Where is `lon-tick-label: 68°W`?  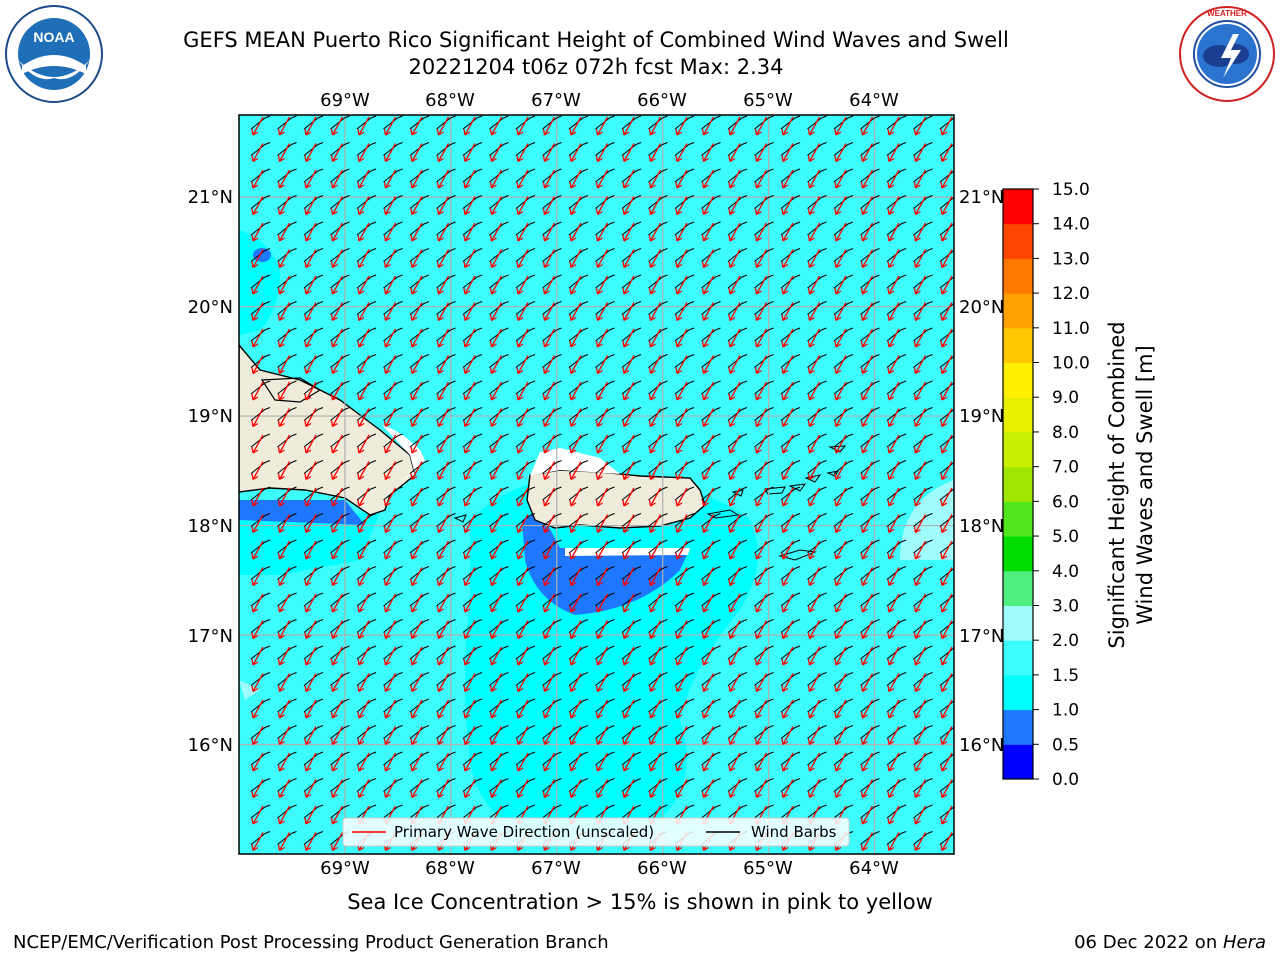 lon-tick-label: 68°W is located at coordinates (450, 100).